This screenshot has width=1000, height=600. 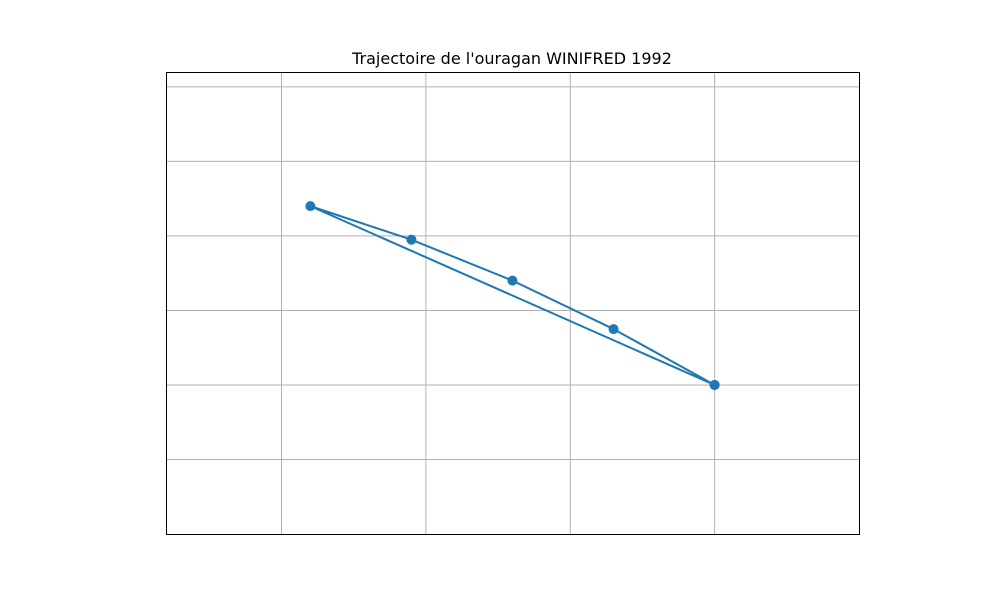 I want to click on track-line, so click(x=512, y=295).